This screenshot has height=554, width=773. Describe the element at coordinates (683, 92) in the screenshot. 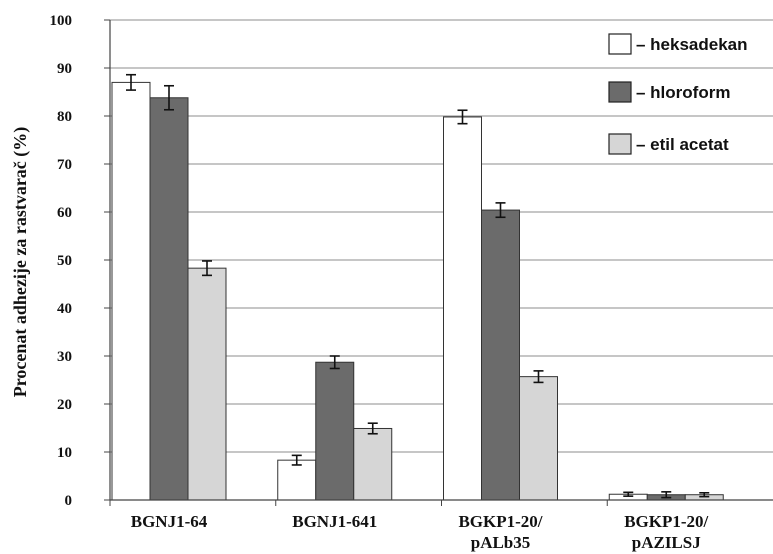

I see `legend-label: – hloroform` at that location.